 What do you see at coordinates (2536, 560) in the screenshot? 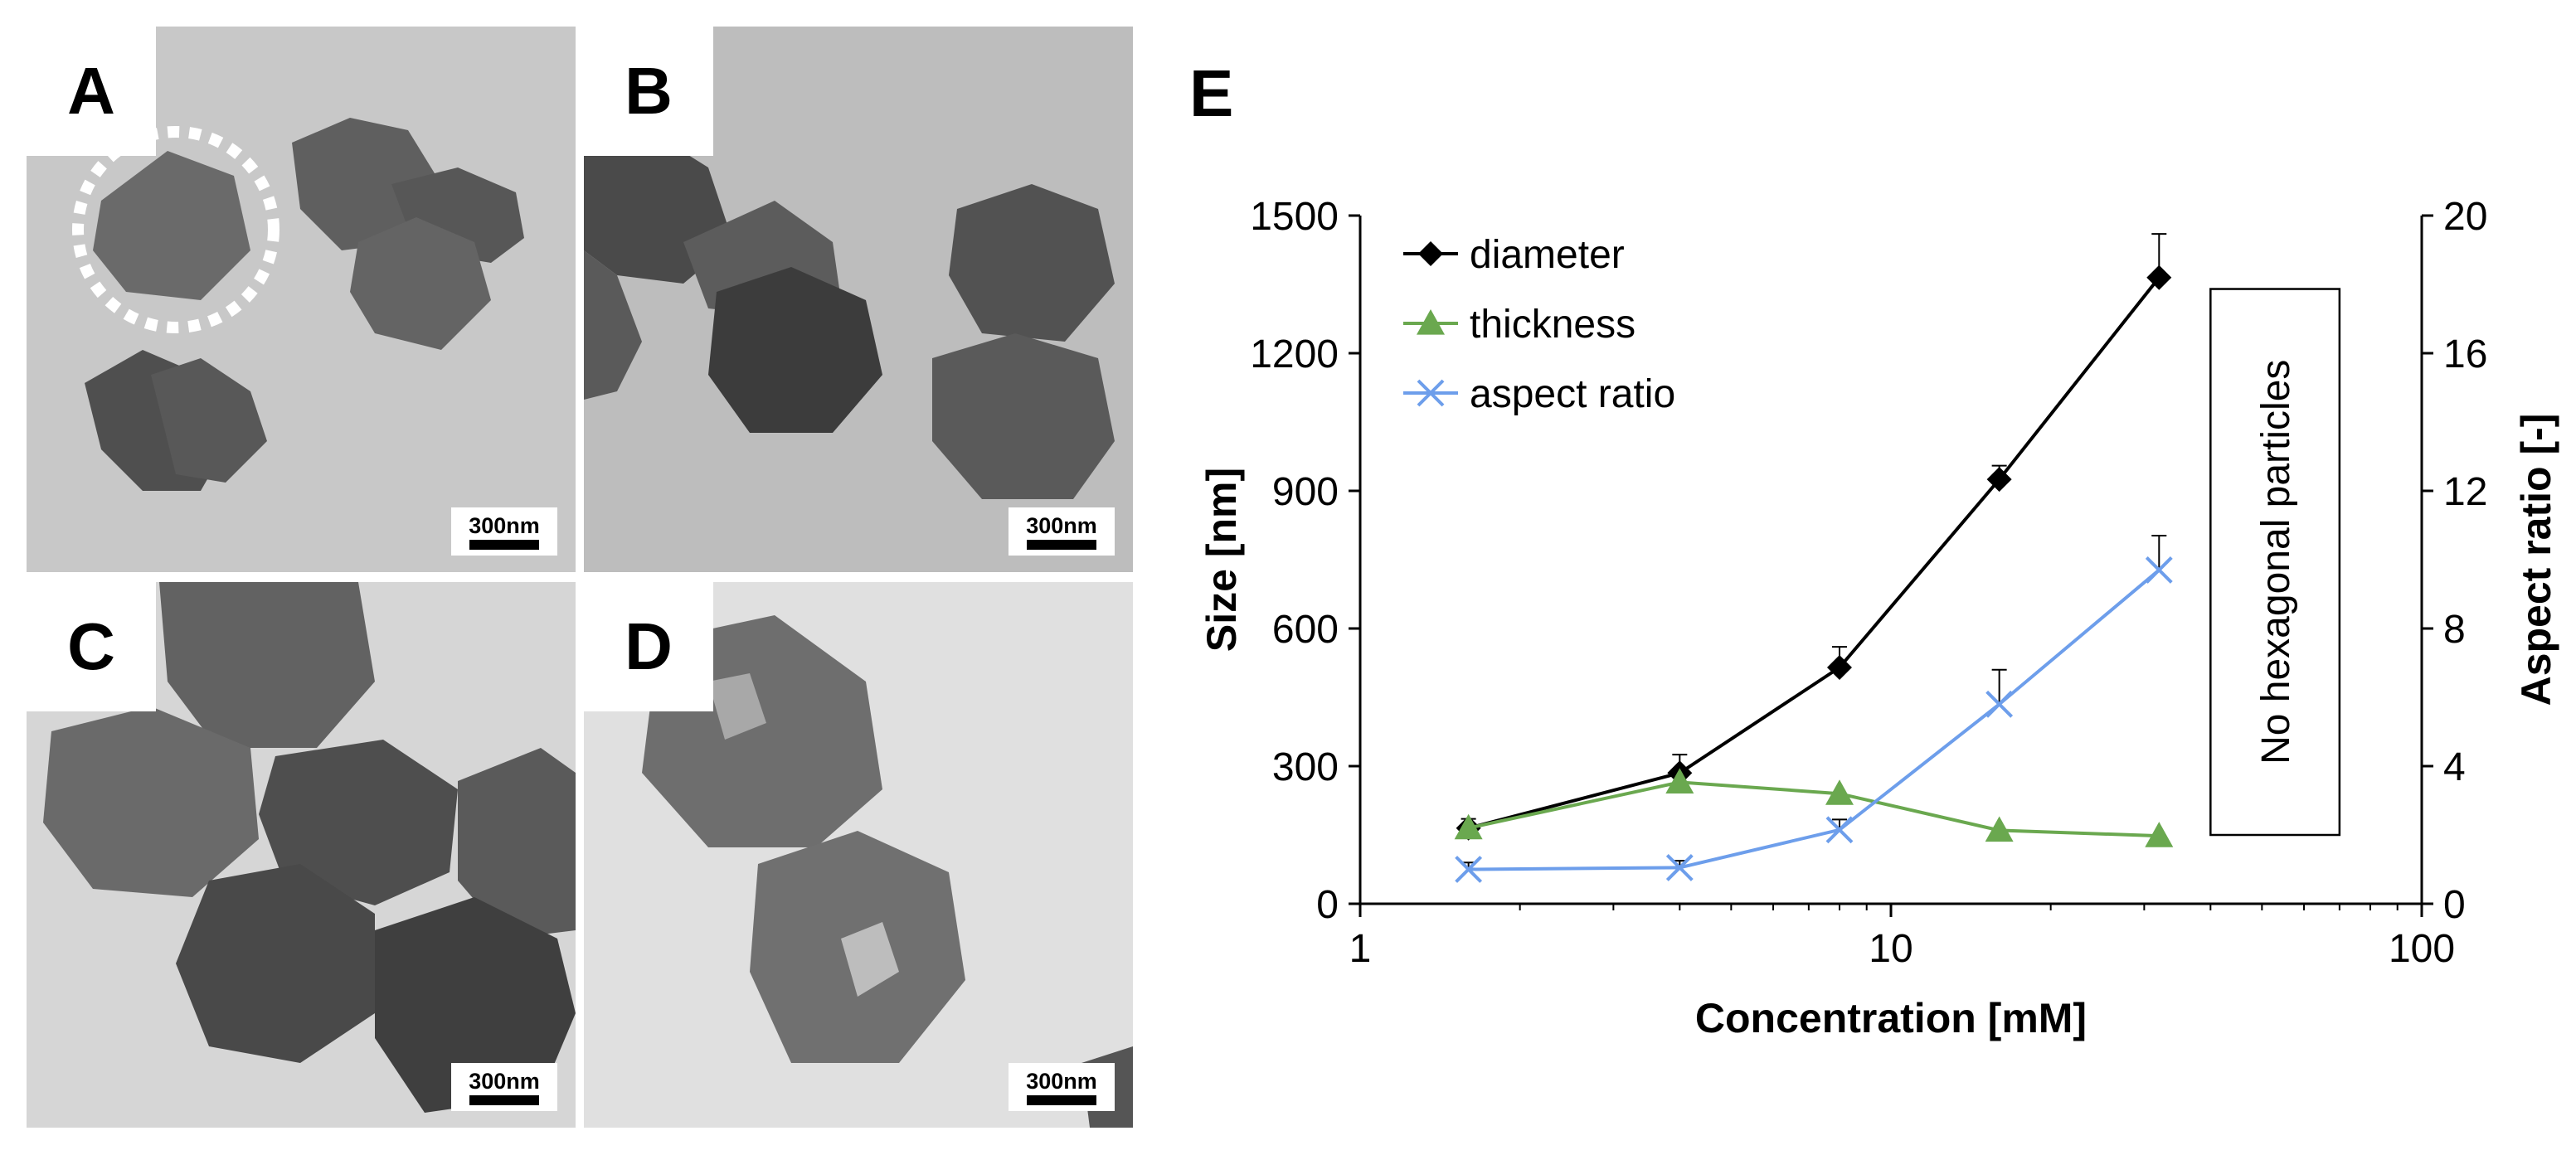
I see `y2-axis-label: Aspect ratio [-]` at bounding box center [2536, 560].